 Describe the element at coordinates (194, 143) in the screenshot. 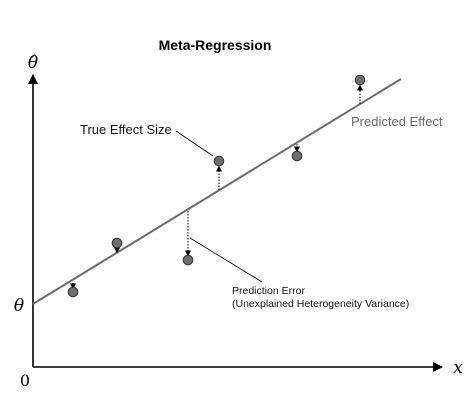

I see `true-effect-leader` at that location.